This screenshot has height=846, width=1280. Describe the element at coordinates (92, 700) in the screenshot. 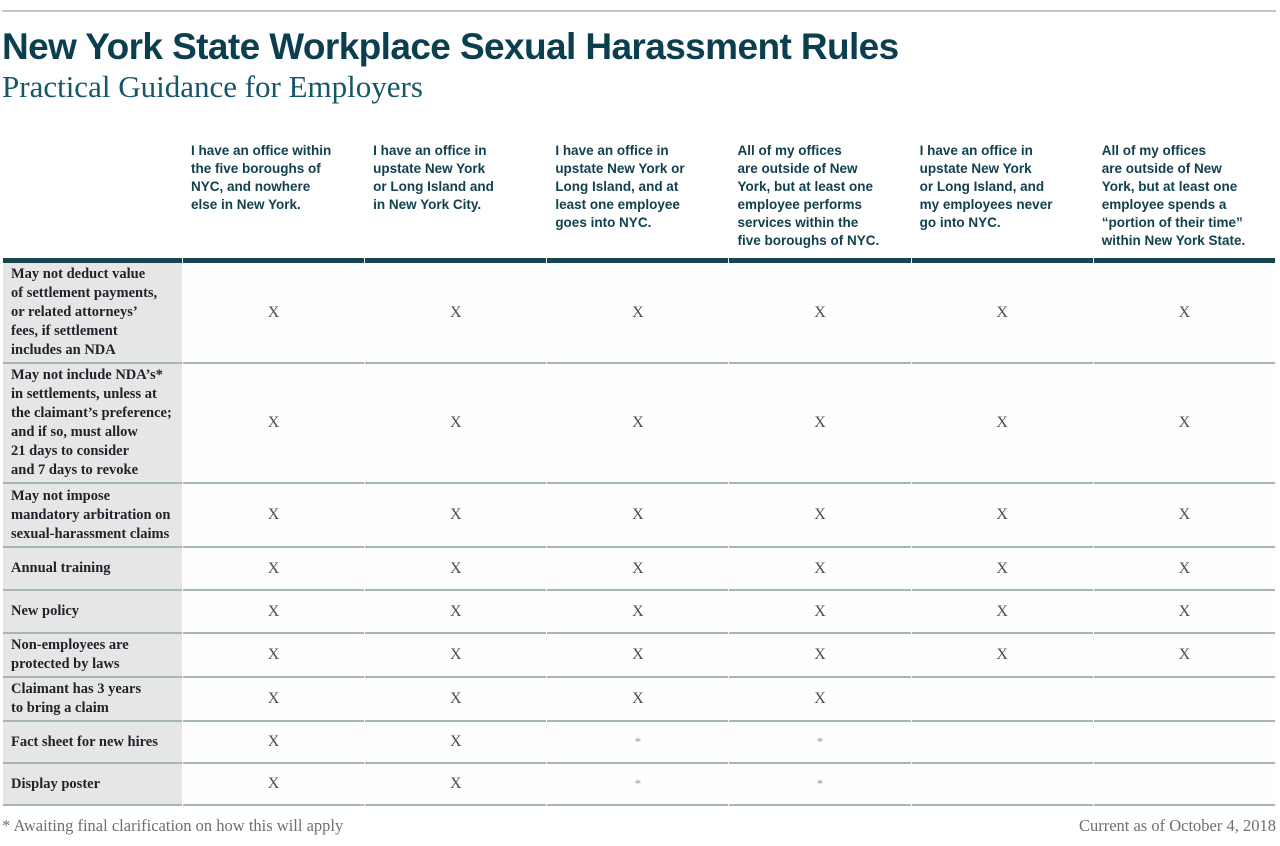

I see `row-label: Claimant has 3 years to bring a claim` at that location.